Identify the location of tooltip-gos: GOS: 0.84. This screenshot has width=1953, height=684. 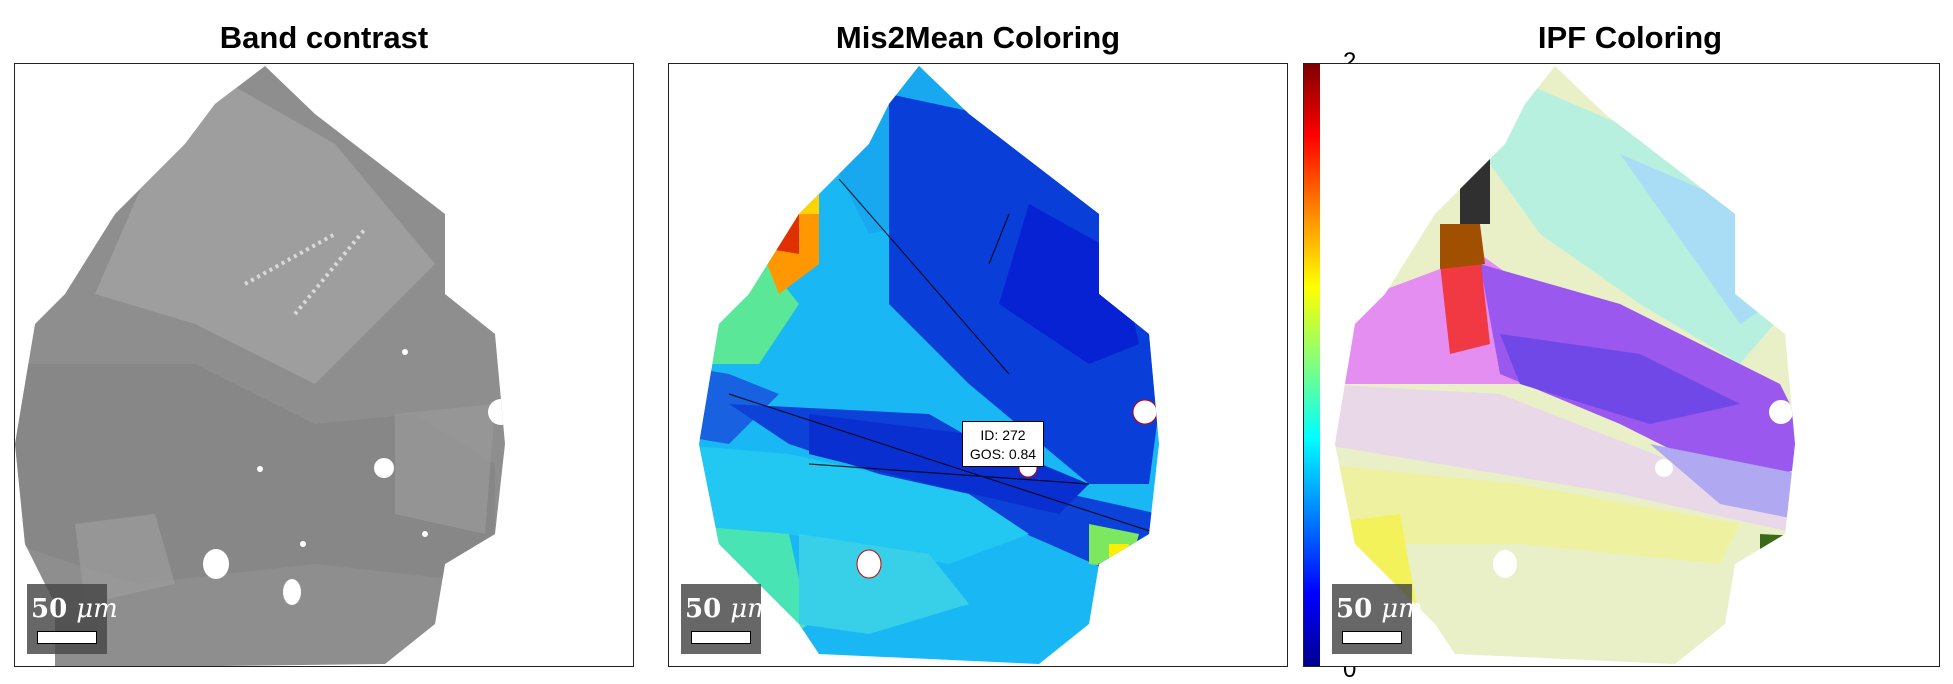
(1003, 454).